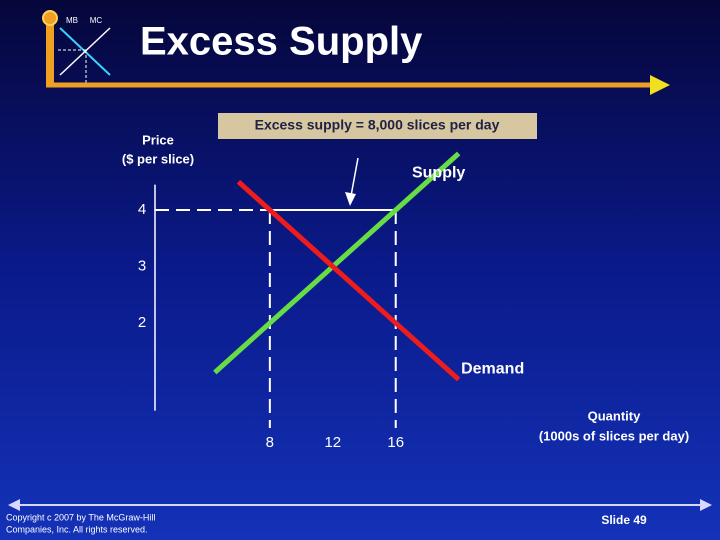  Describe the element at coordinates (438, 173) in the screenshot. I see `series-label: Supply` at that location.